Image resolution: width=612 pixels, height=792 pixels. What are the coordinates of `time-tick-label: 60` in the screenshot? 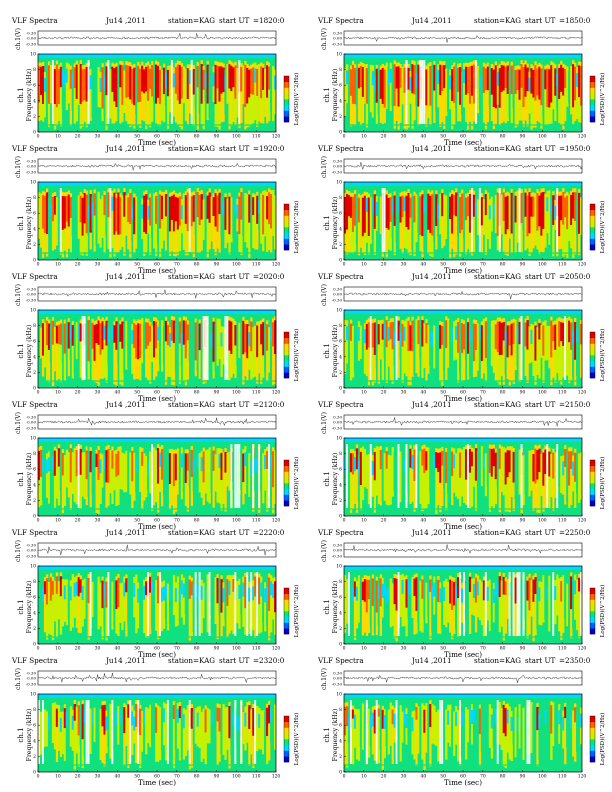 It's located at (157, 649).